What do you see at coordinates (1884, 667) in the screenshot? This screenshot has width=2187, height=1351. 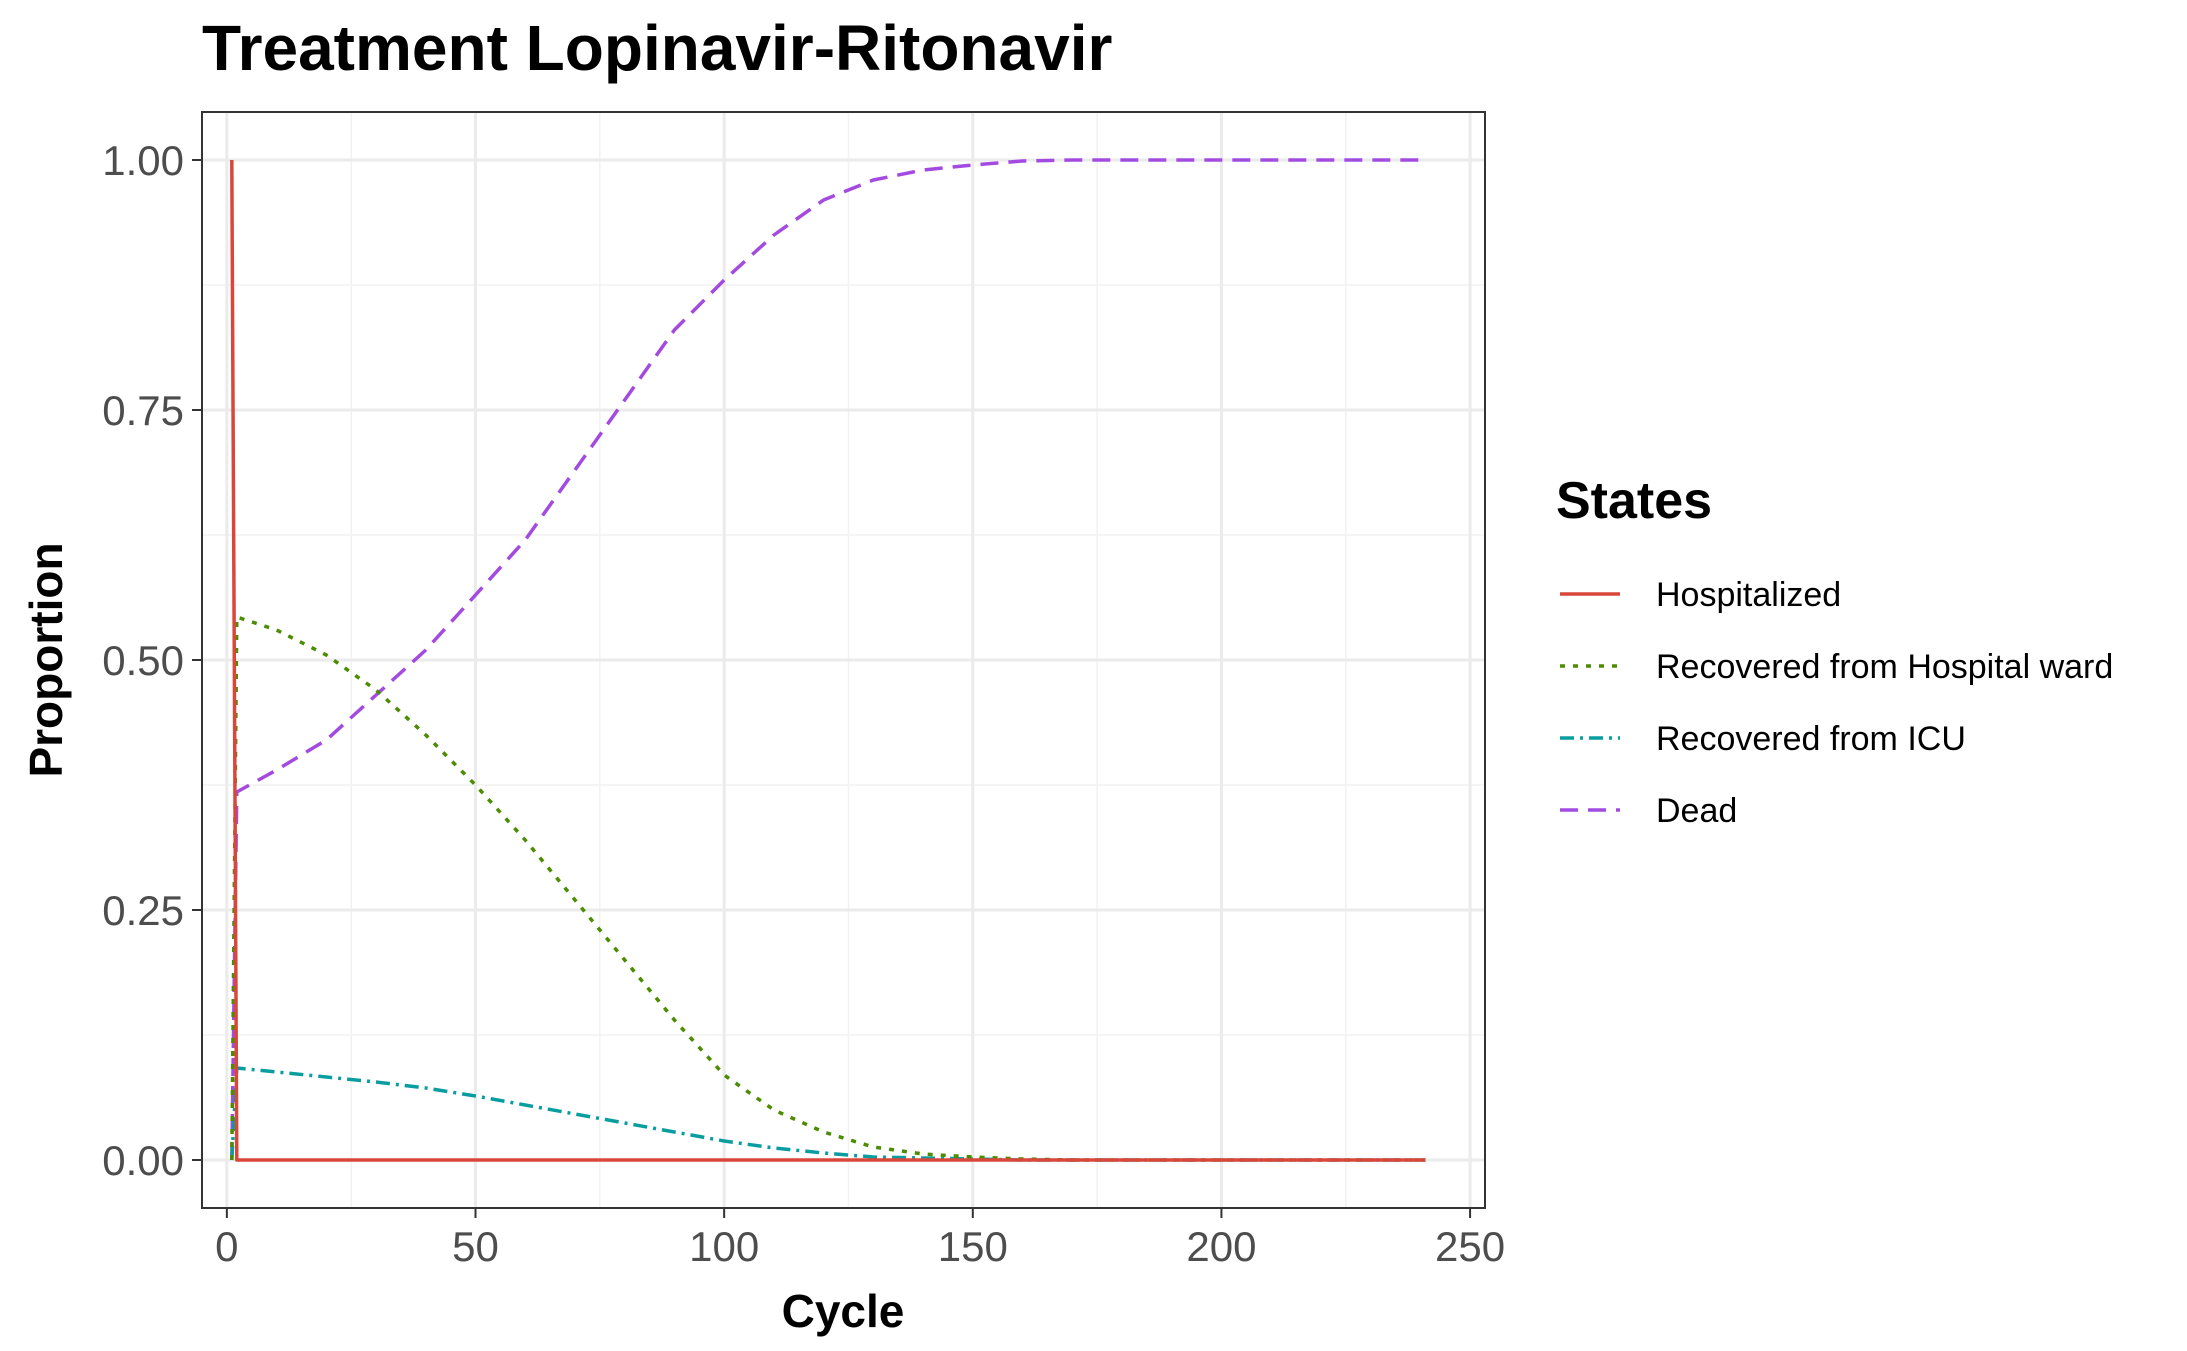 I see `legend-label-recovered-from-hospital-ward: Recovered from Hospital ward` at bounding box center [1884, 667].